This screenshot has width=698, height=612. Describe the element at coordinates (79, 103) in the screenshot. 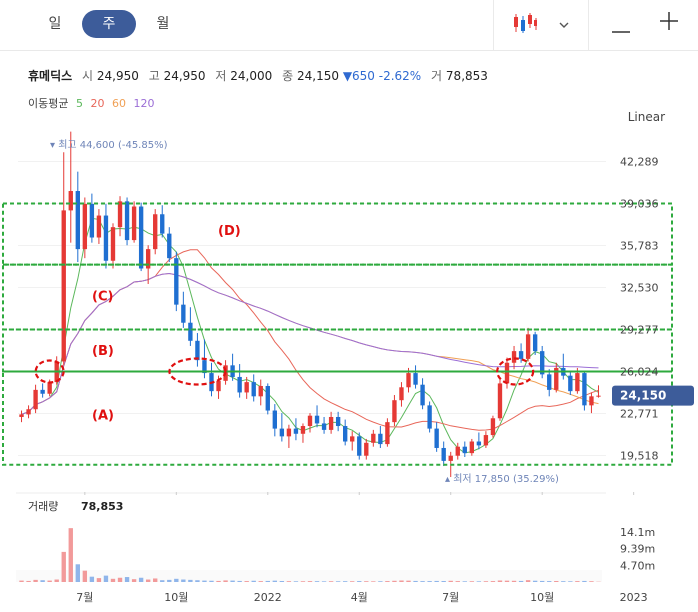

I see `ma-5-label: 5` at that location.